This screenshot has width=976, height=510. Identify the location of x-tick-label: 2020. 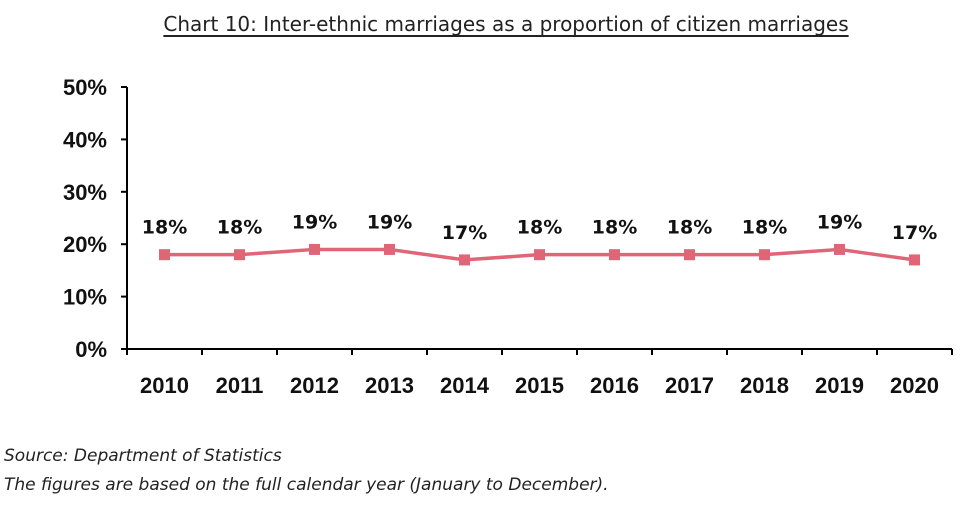
(914, 385).